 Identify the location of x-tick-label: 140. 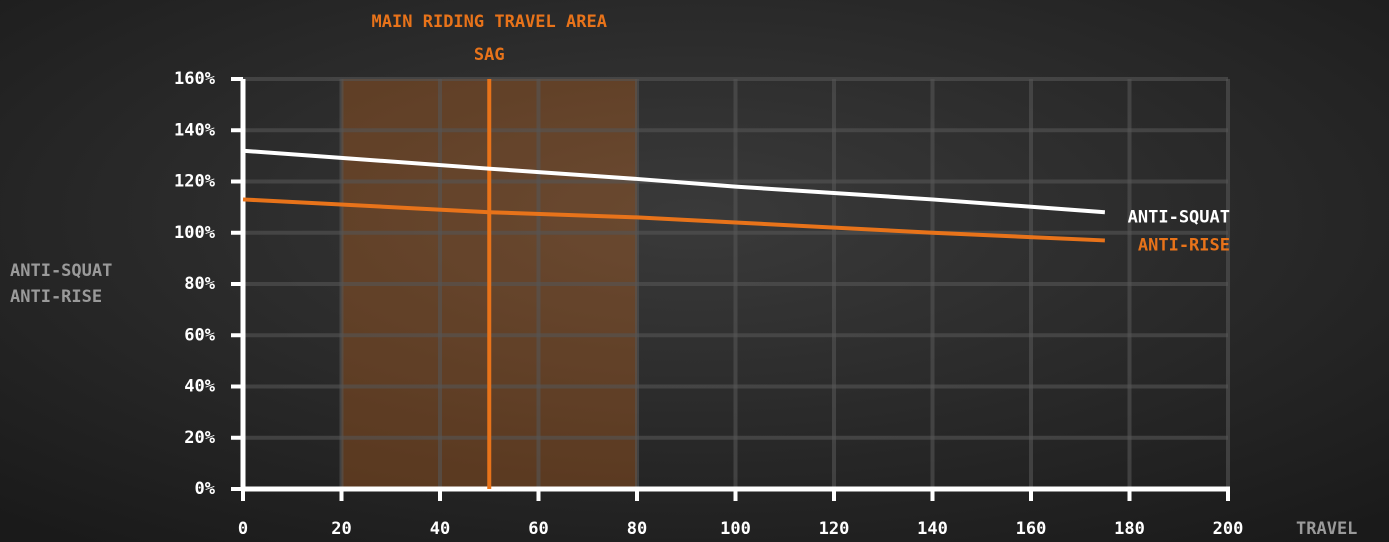
(932, 529).